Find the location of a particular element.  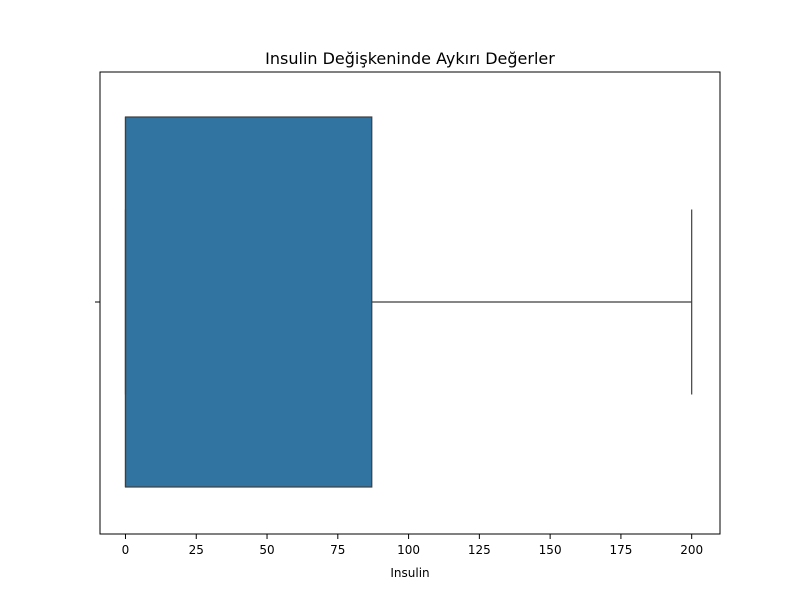

x-axis: 0 25 50 75 100 125 150 175 200 is located at coordinates (412, 545).